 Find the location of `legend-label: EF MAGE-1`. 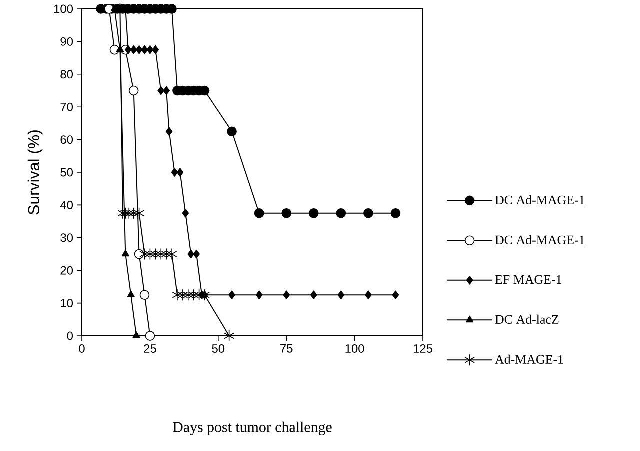

legend-label: EF MAGE-1 is located at coordinates (528, 279).